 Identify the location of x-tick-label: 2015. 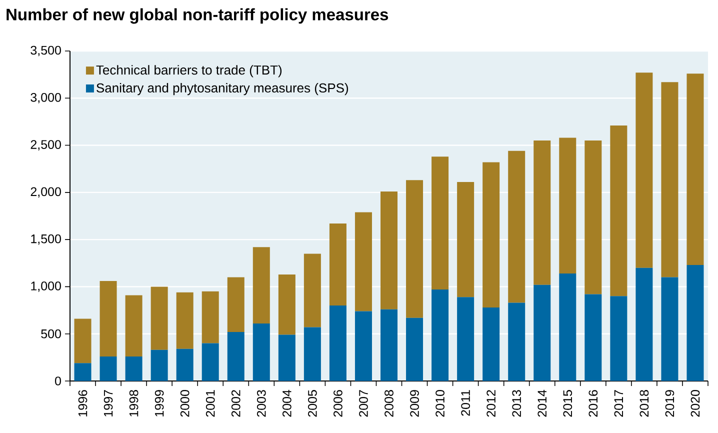
(567, 403).